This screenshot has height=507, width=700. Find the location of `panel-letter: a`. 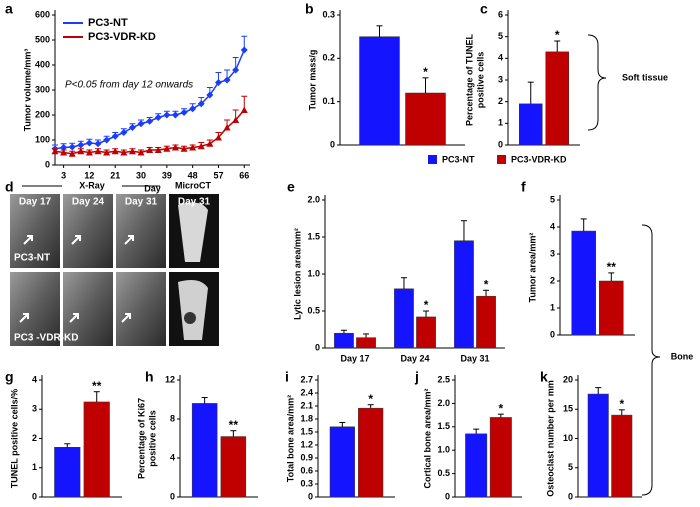

panel-letter: a is located at coordinates (9, 9).